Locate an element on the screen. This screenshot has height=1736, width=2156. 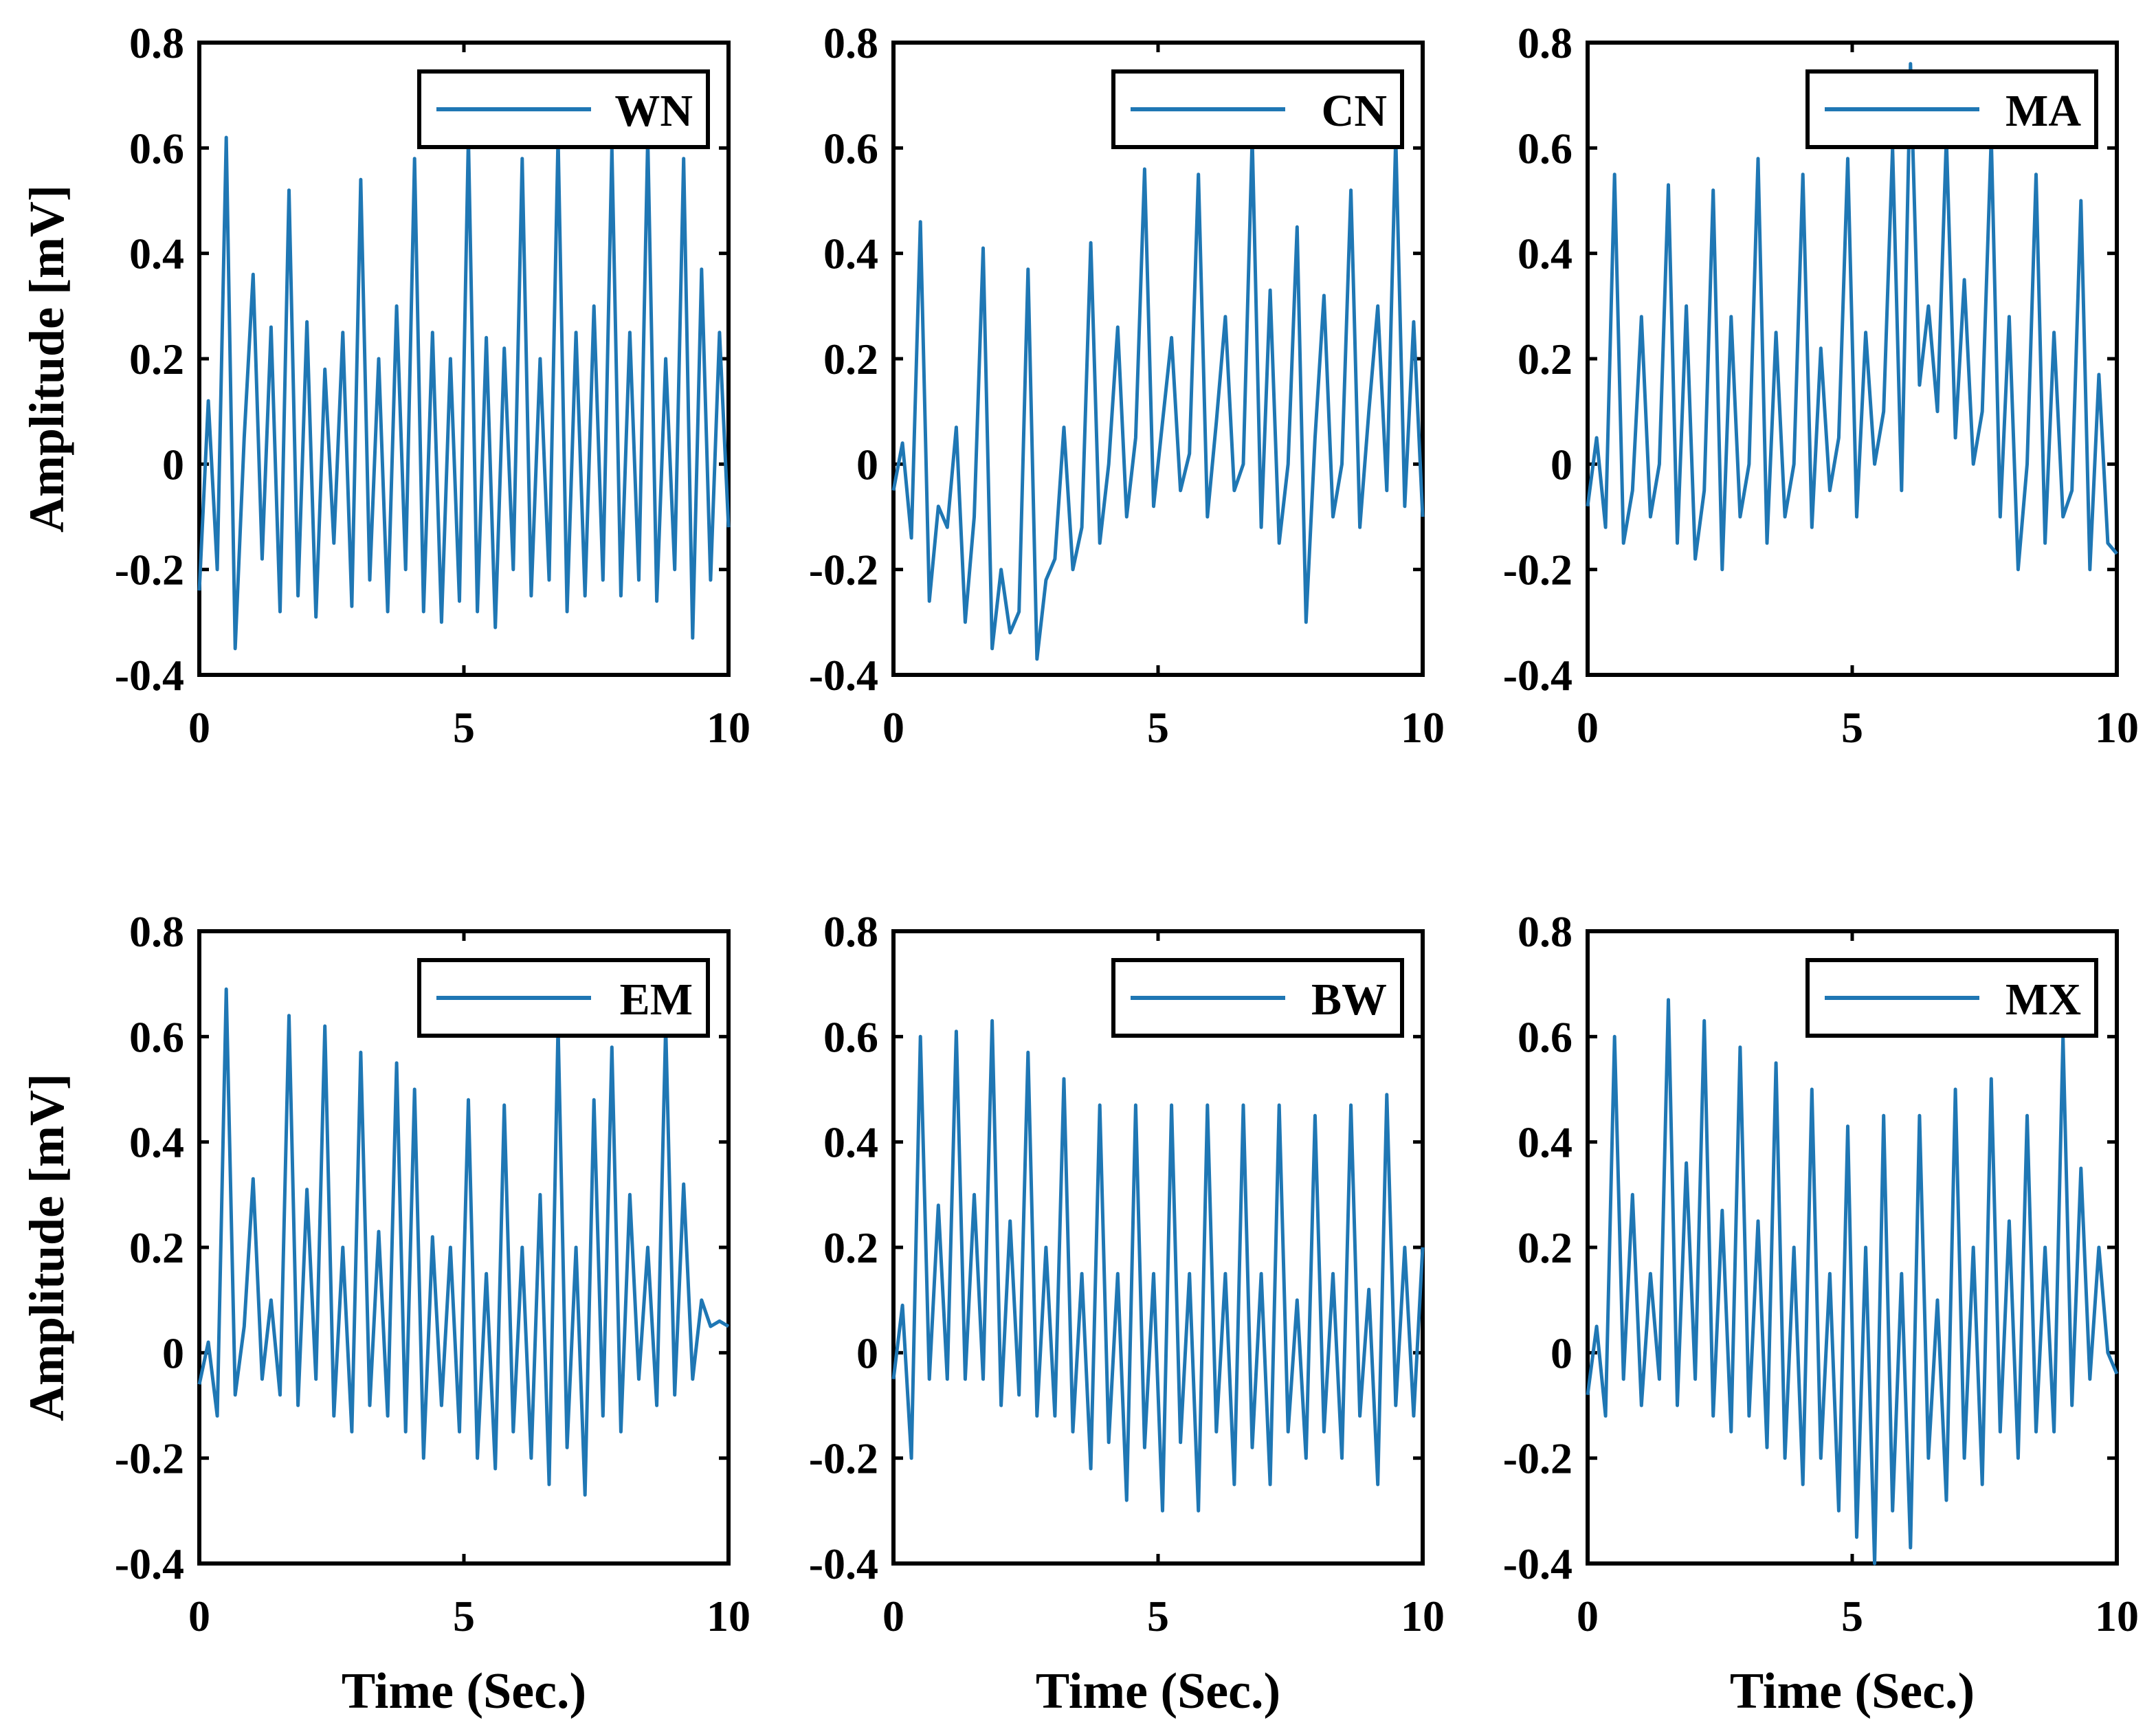
legend-label: WN is located at coordinates (653, 111).